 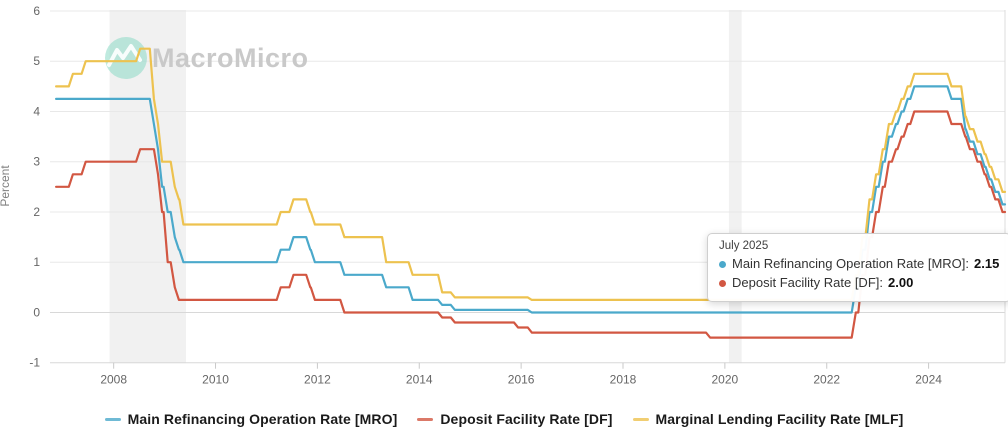 I want to click on legend-item-mlf: Marginal Lending Facility Rate [MLF], so click(x=768, y=419).